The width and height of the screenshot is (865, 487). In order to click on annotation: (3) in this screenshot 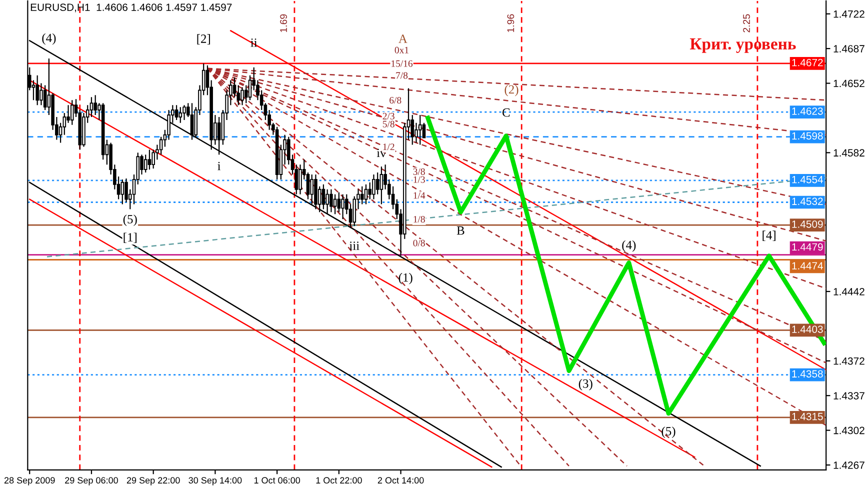, I will do `click(585, 384)`.